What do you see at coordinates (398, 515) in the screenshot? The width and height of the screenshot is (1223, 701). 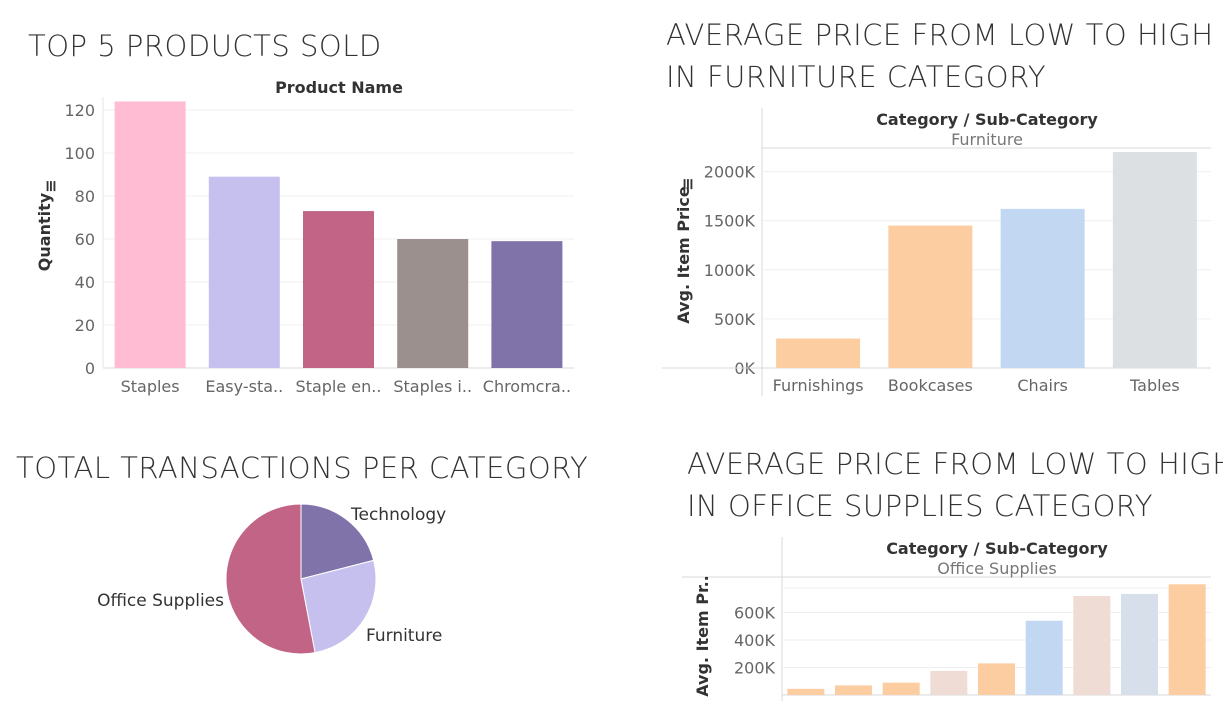 I see `pie-slice-label: Technology` at bounding box center [398, 515].